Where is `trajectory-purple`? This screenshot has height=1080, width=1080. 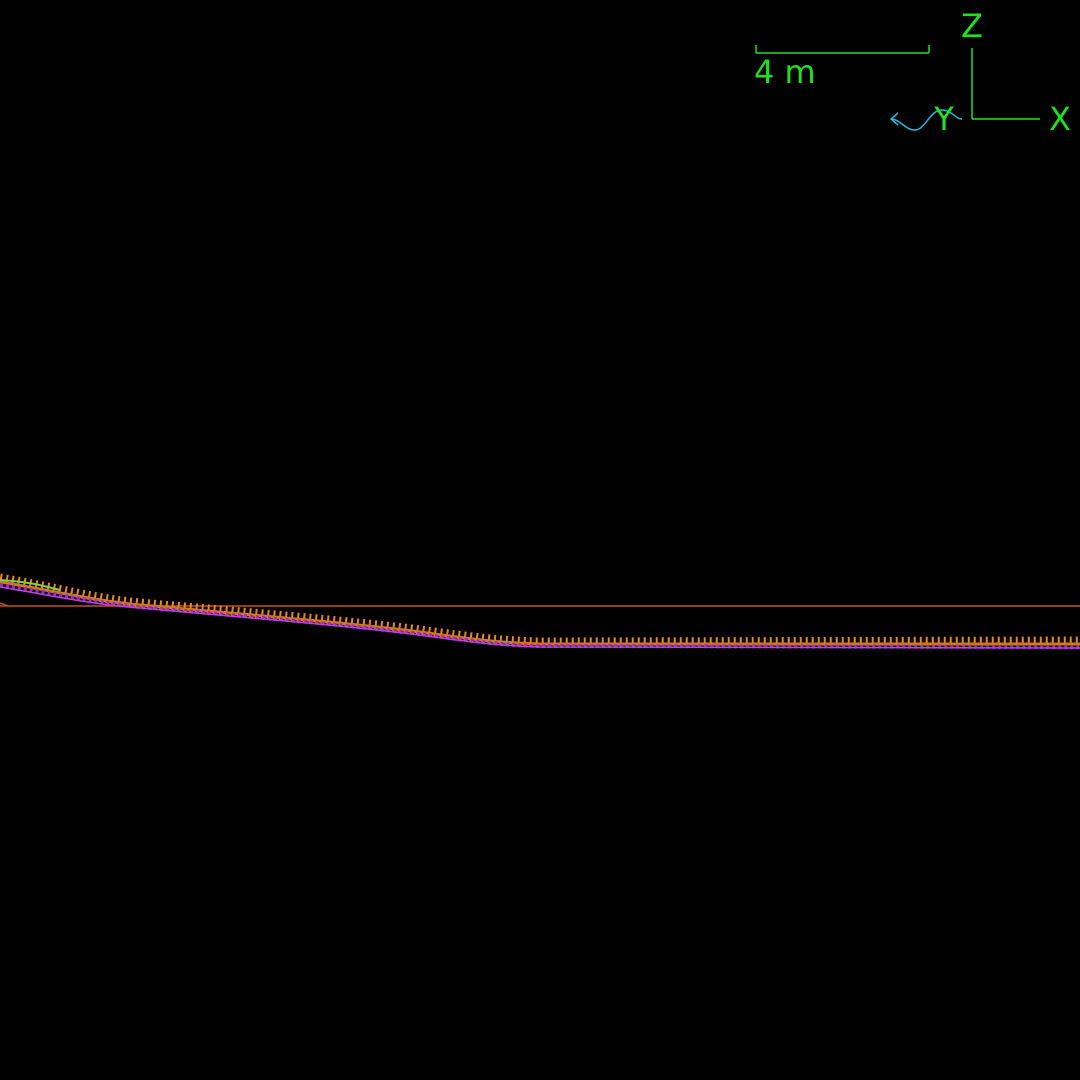 trajectory-purple is located at coordinates (540, 616).